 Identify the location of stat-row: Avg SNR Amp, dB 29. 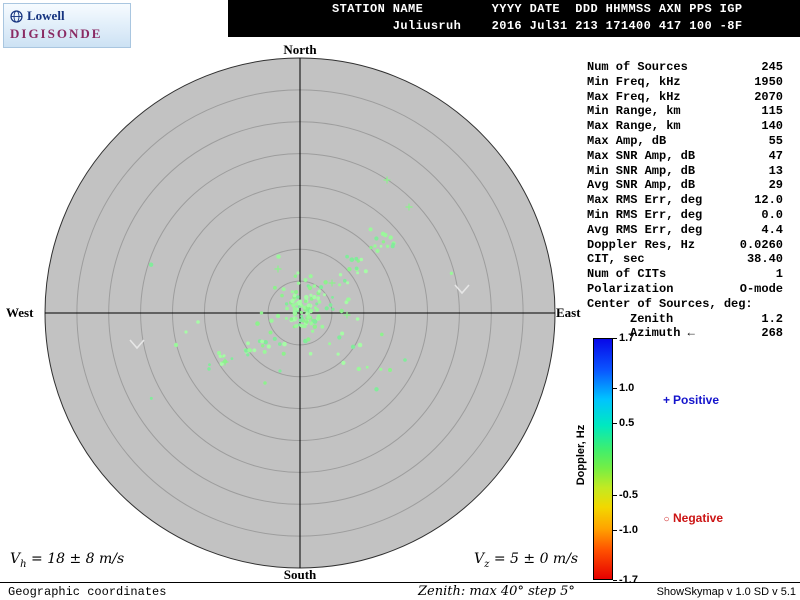
(685, 185).